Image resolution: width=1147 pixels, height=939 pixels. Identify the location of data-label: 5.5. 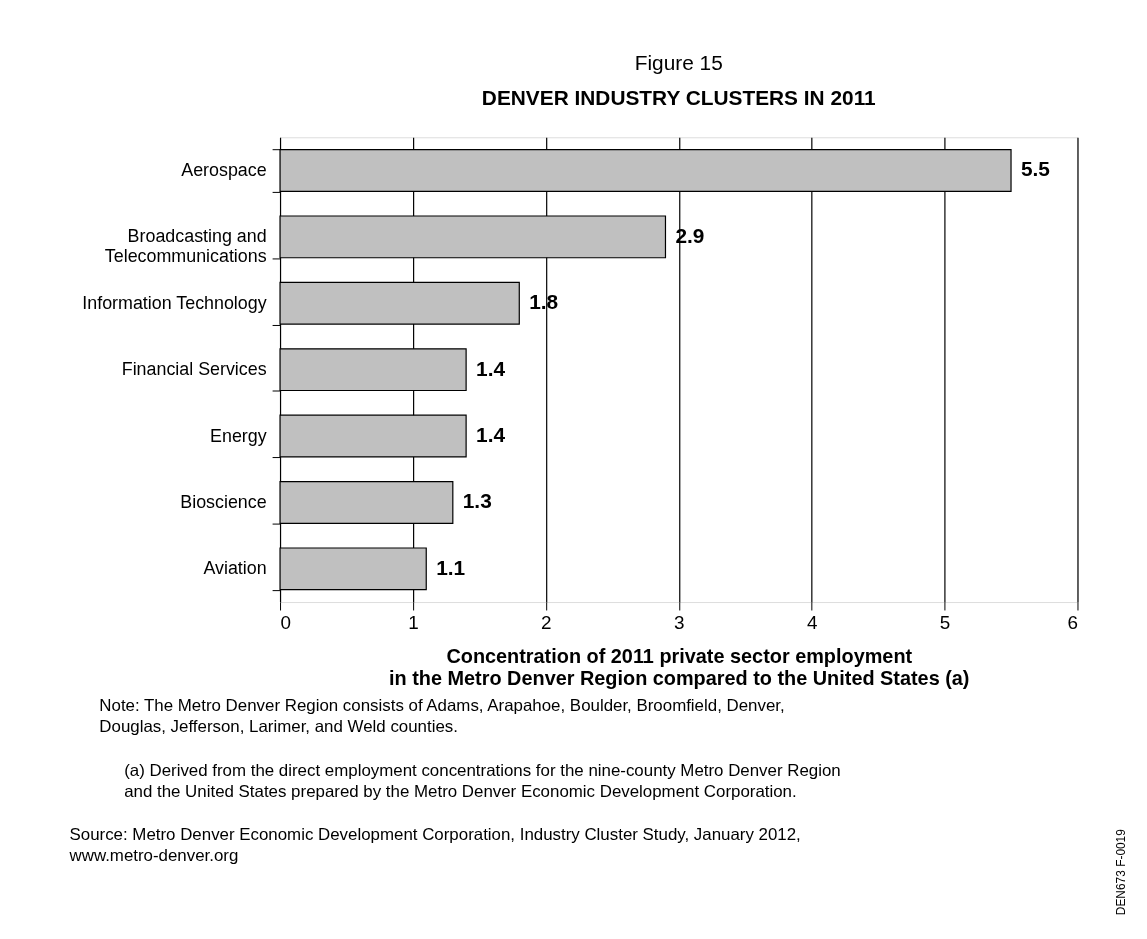
(1035, 169).